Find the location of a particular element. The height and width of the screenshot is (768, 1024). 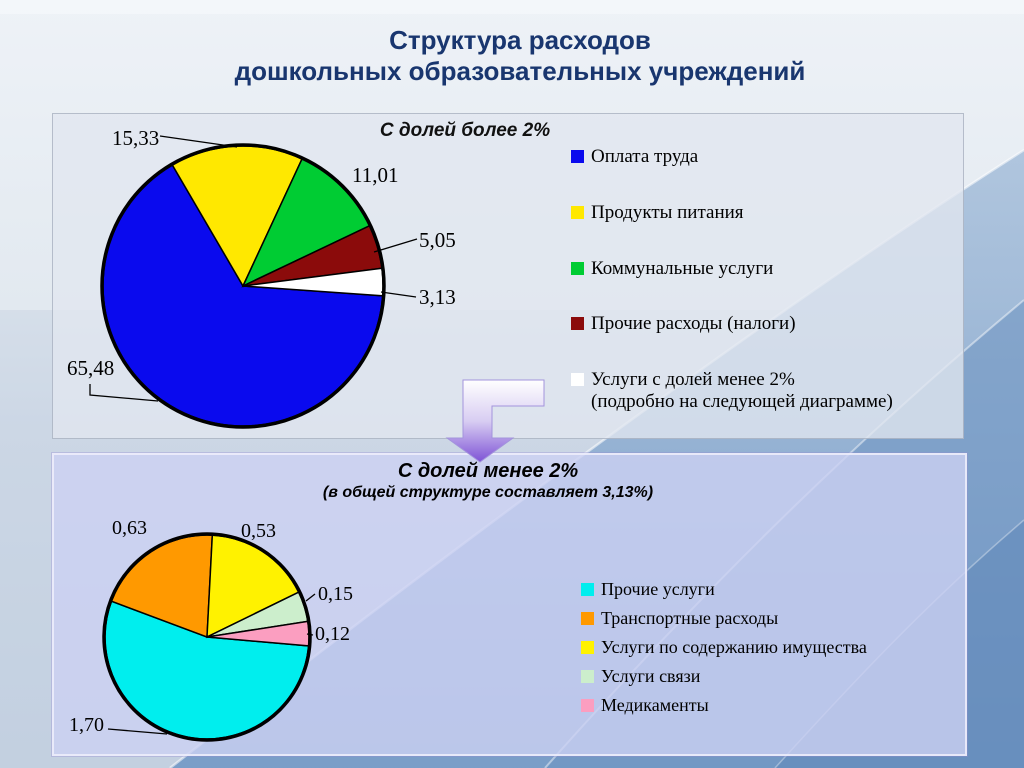

value-label-food: 15,33 is located at coordinates (136, 138).